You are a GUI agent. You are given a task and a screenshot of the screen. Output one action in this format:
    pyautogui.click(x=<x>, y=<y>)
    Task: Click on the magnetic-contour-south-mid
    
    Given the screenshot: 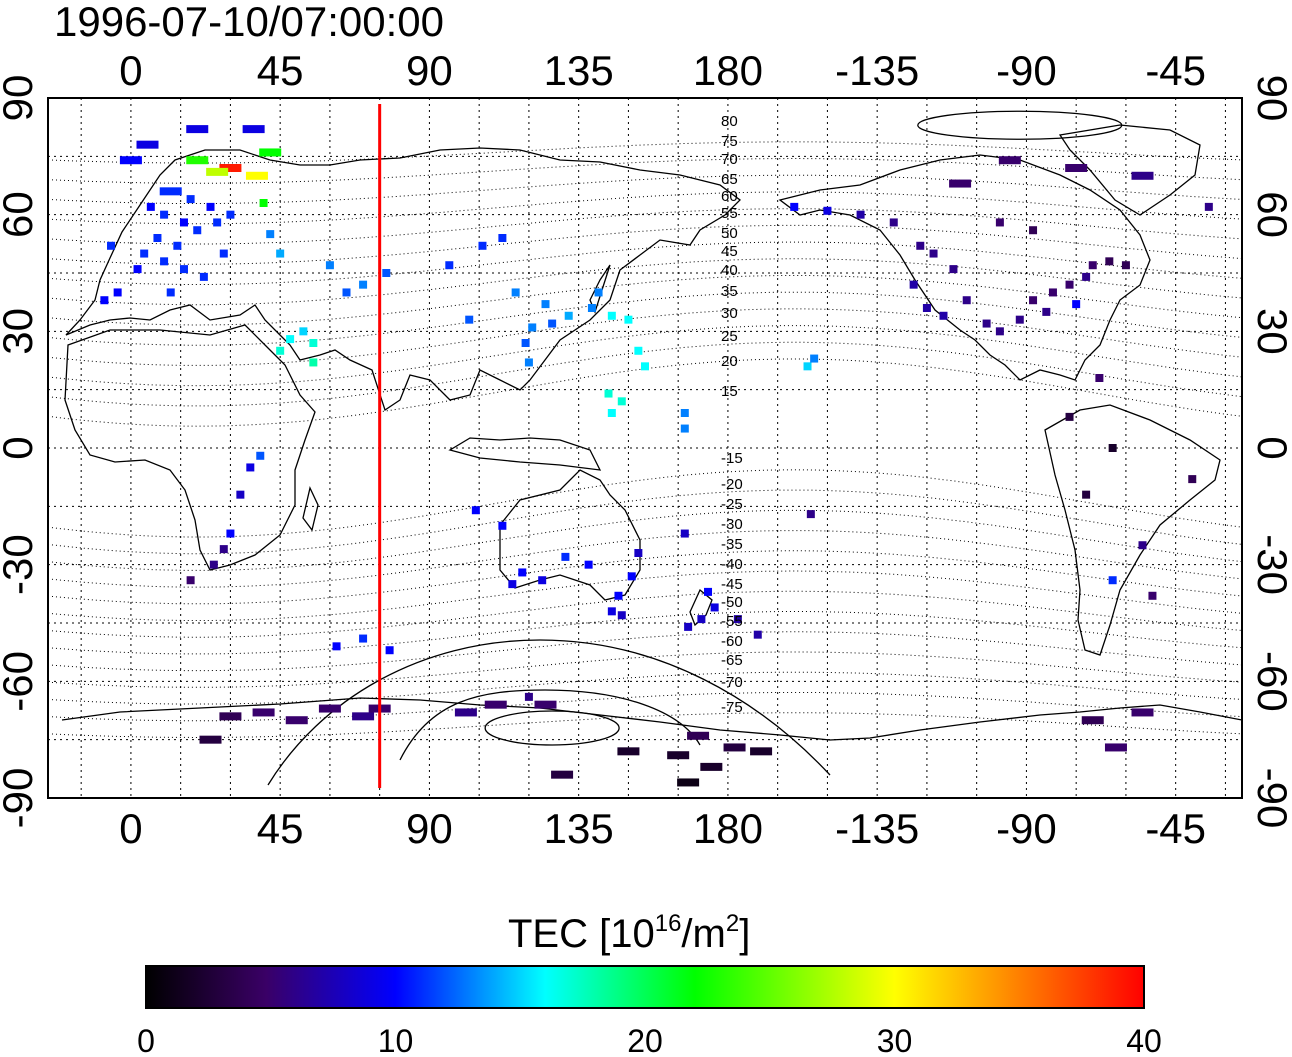 What is the action you would take?
    pyautogui.click(x=550, y=725)
    